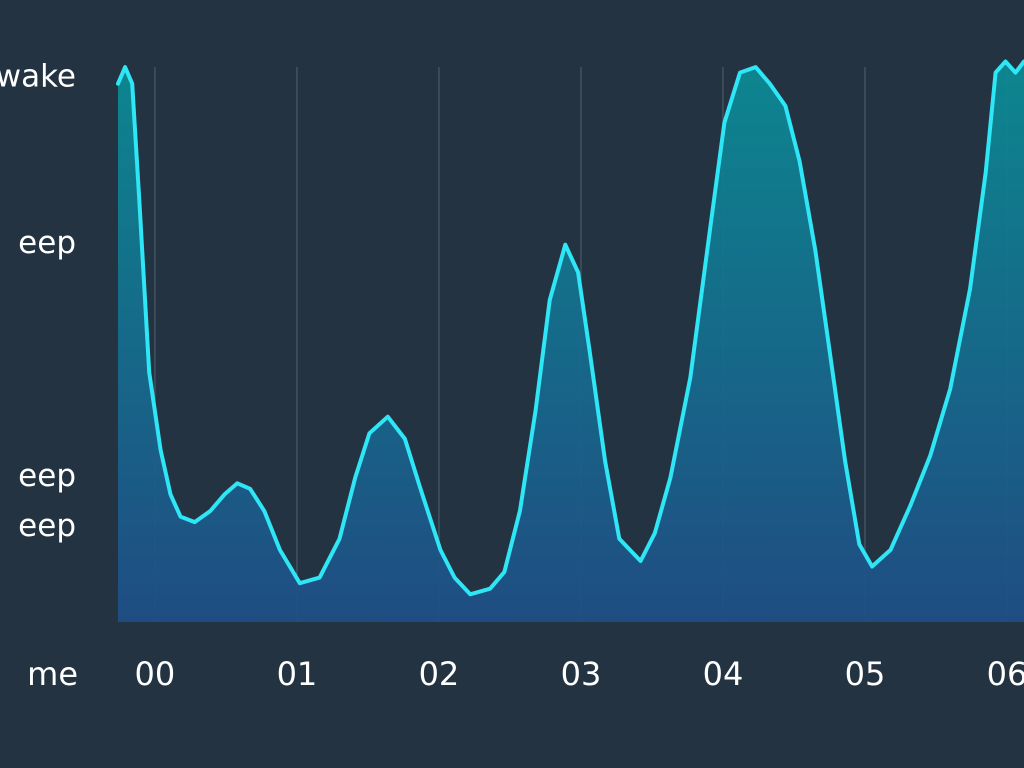 This screenshot has width=1024, height=768. Describe the element at coordinates (155, 674) in the screenshot. I see `x-tick-label: 00` at that location.